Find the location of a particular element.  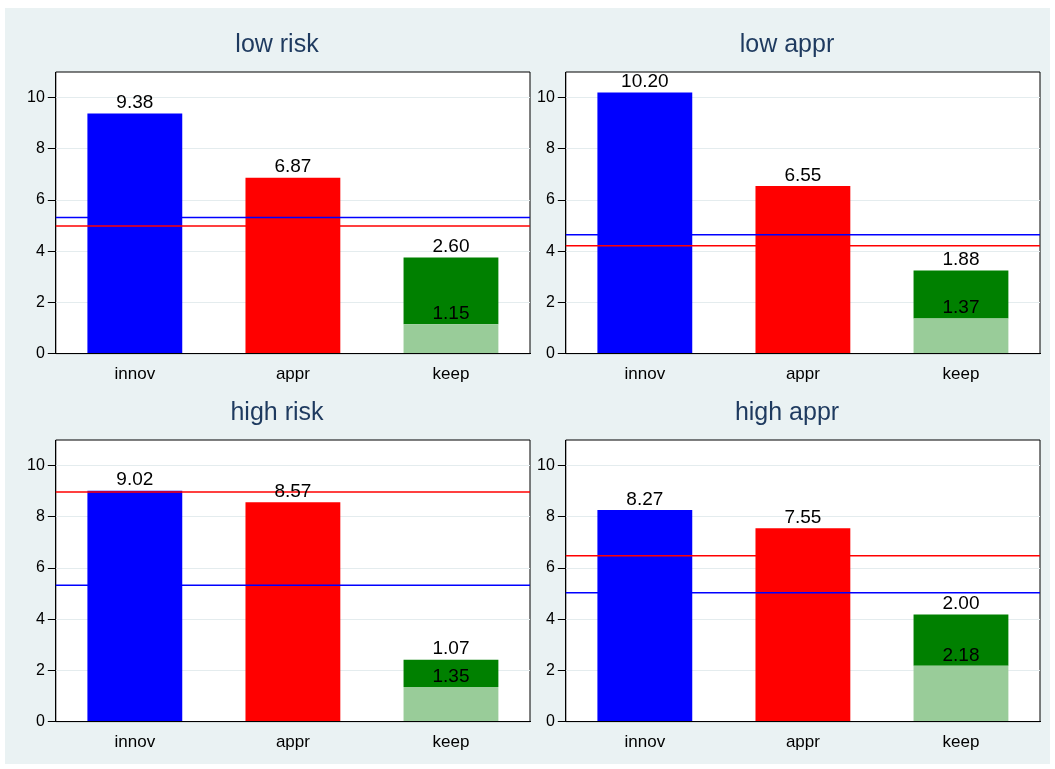

data-label: 2.18 is located at coordinates (961, 654).